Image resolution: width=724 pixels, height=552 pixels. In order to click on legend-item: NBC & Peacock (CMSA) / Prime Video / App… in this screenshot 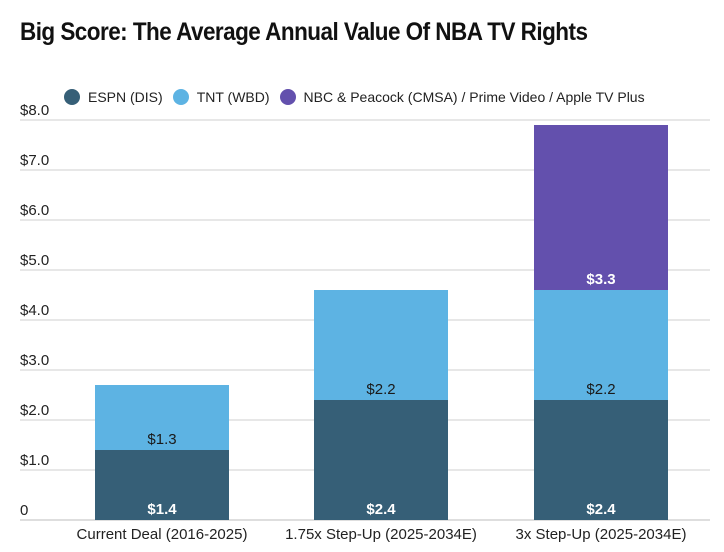, I will do `click(462, 97)`.